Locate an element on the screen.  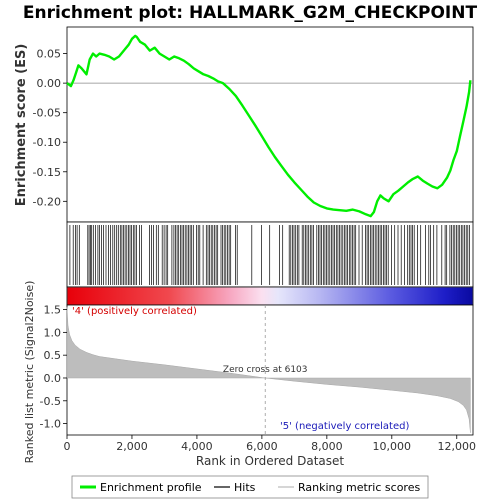
legend-enrichment-label: Enrichment profile is located at coordinates (151, 487).